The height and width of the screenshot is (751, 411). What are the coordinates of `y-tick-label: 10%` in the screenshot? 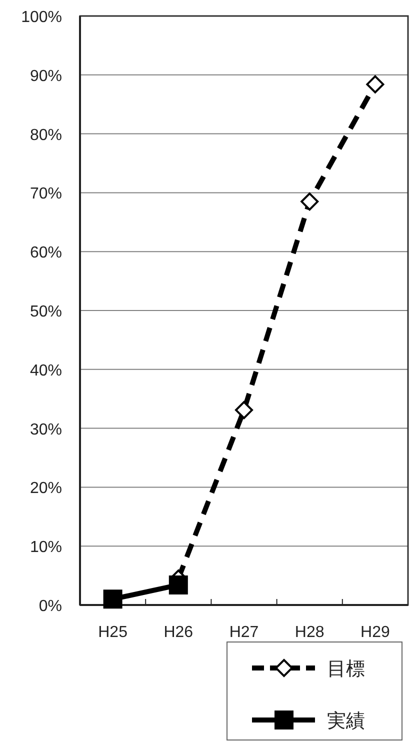 It's located at (46, 547).